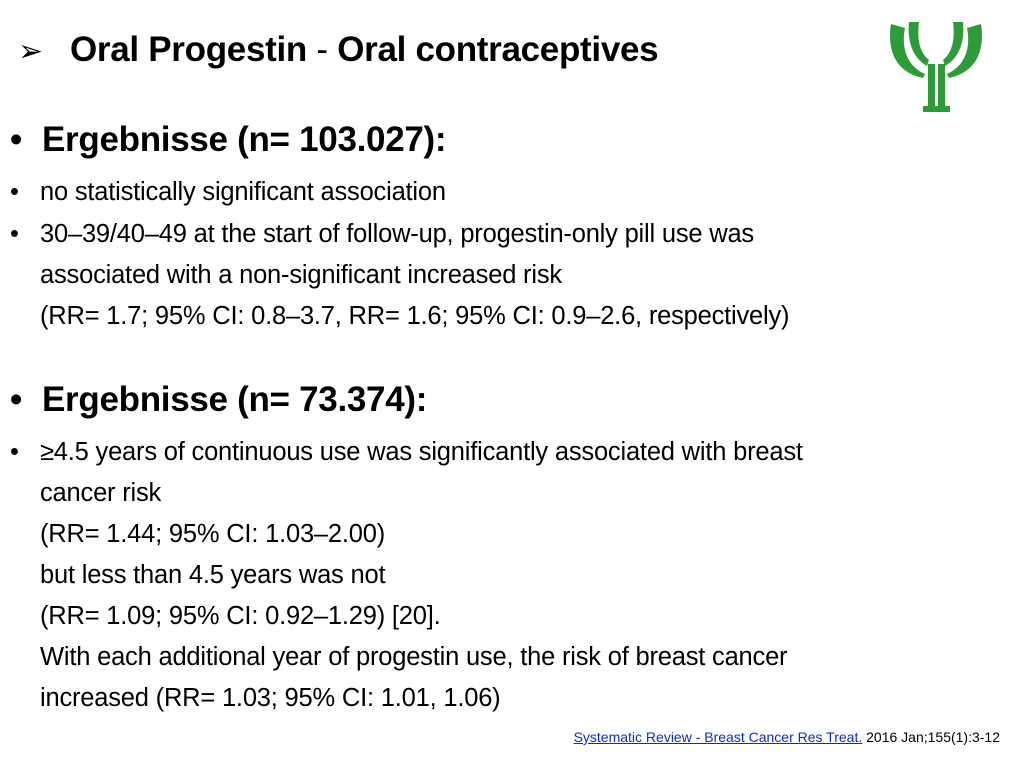 Image resolution: width=1024 pixels, height=768 pixels. I want to click on title-part-2: Oral contraceptives, so click(498, 49).